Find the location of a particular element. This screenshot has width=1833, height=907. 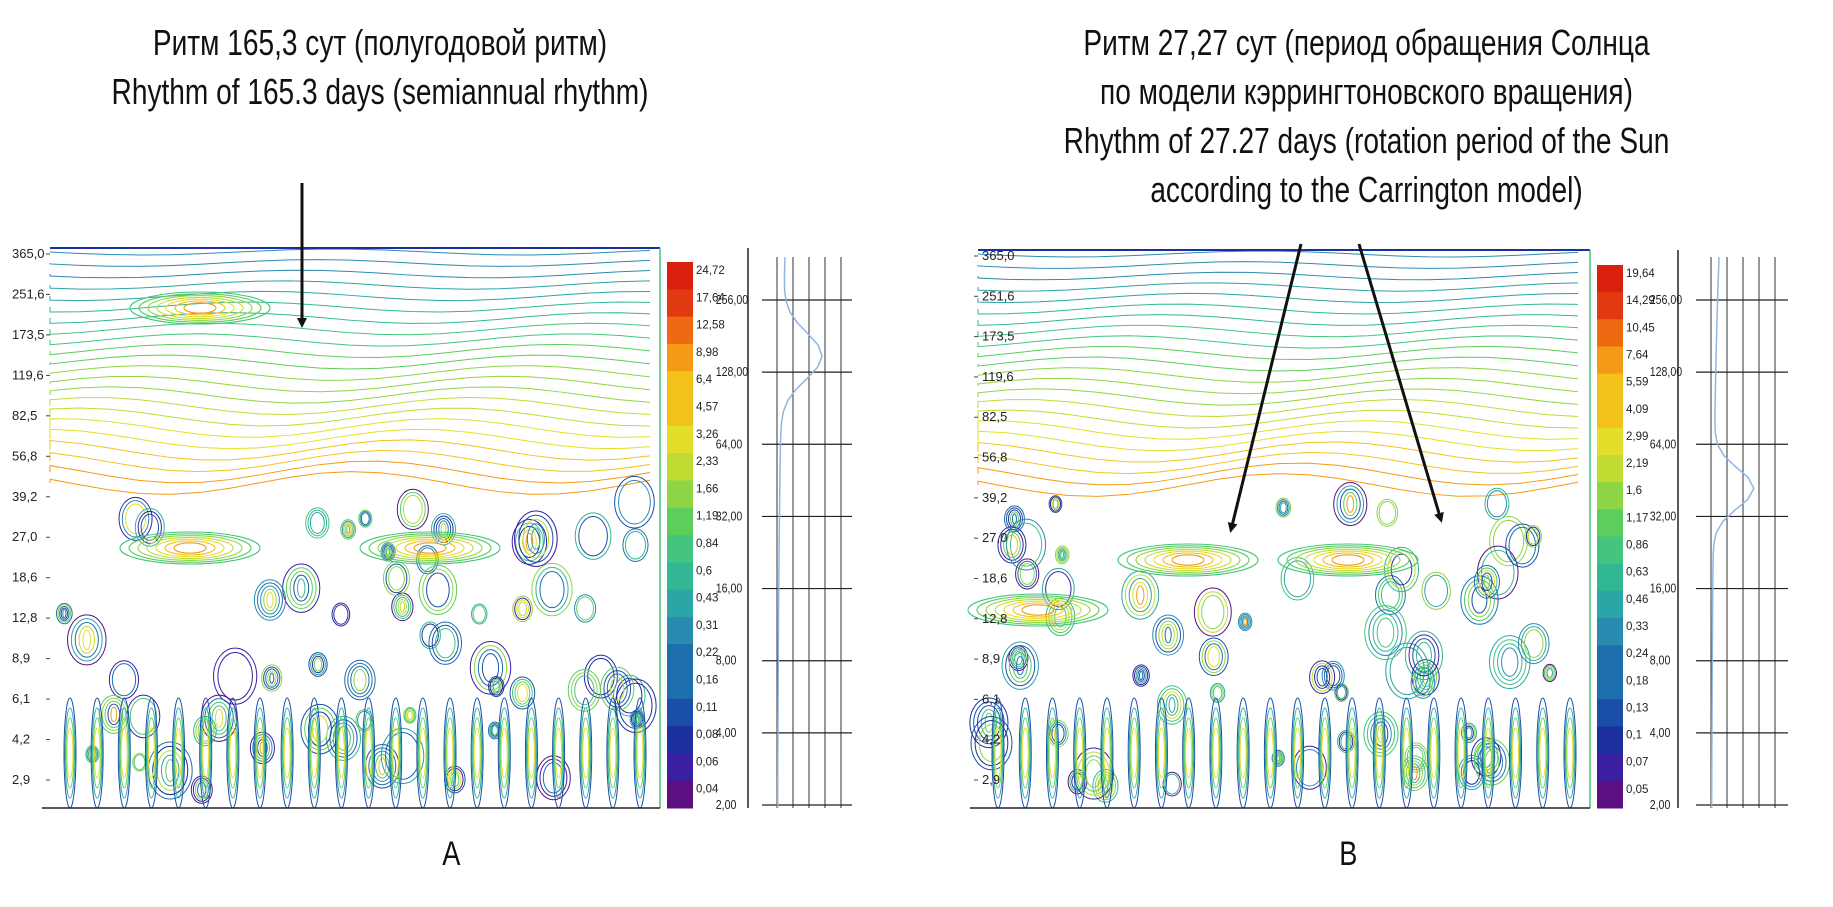

panel-b-label: B is located at coordinates (1348, 854).